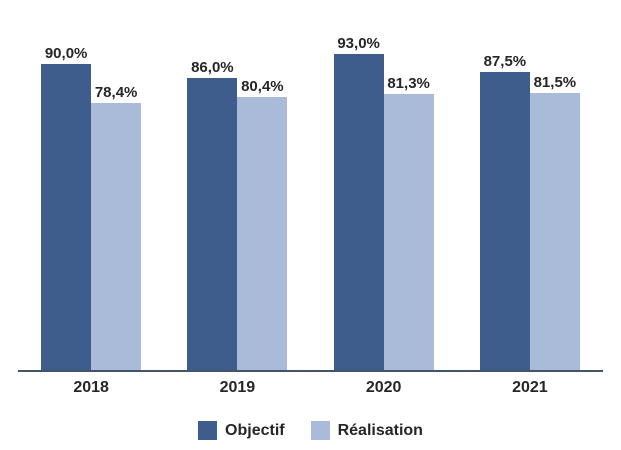 This screenshot has width=621, height=450. Describe the element at coordinates (380, 430) in the screenshot. I see `legend-label-realisation: Réalisation` at that location.